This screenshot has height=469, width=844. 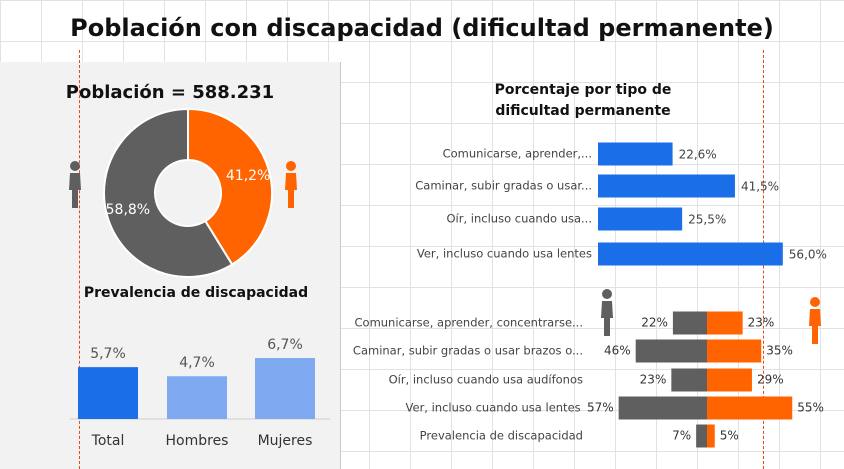 I want to click on type-category-3: Ver, incluso cuando usa lentes, so click(x=504, y=254).